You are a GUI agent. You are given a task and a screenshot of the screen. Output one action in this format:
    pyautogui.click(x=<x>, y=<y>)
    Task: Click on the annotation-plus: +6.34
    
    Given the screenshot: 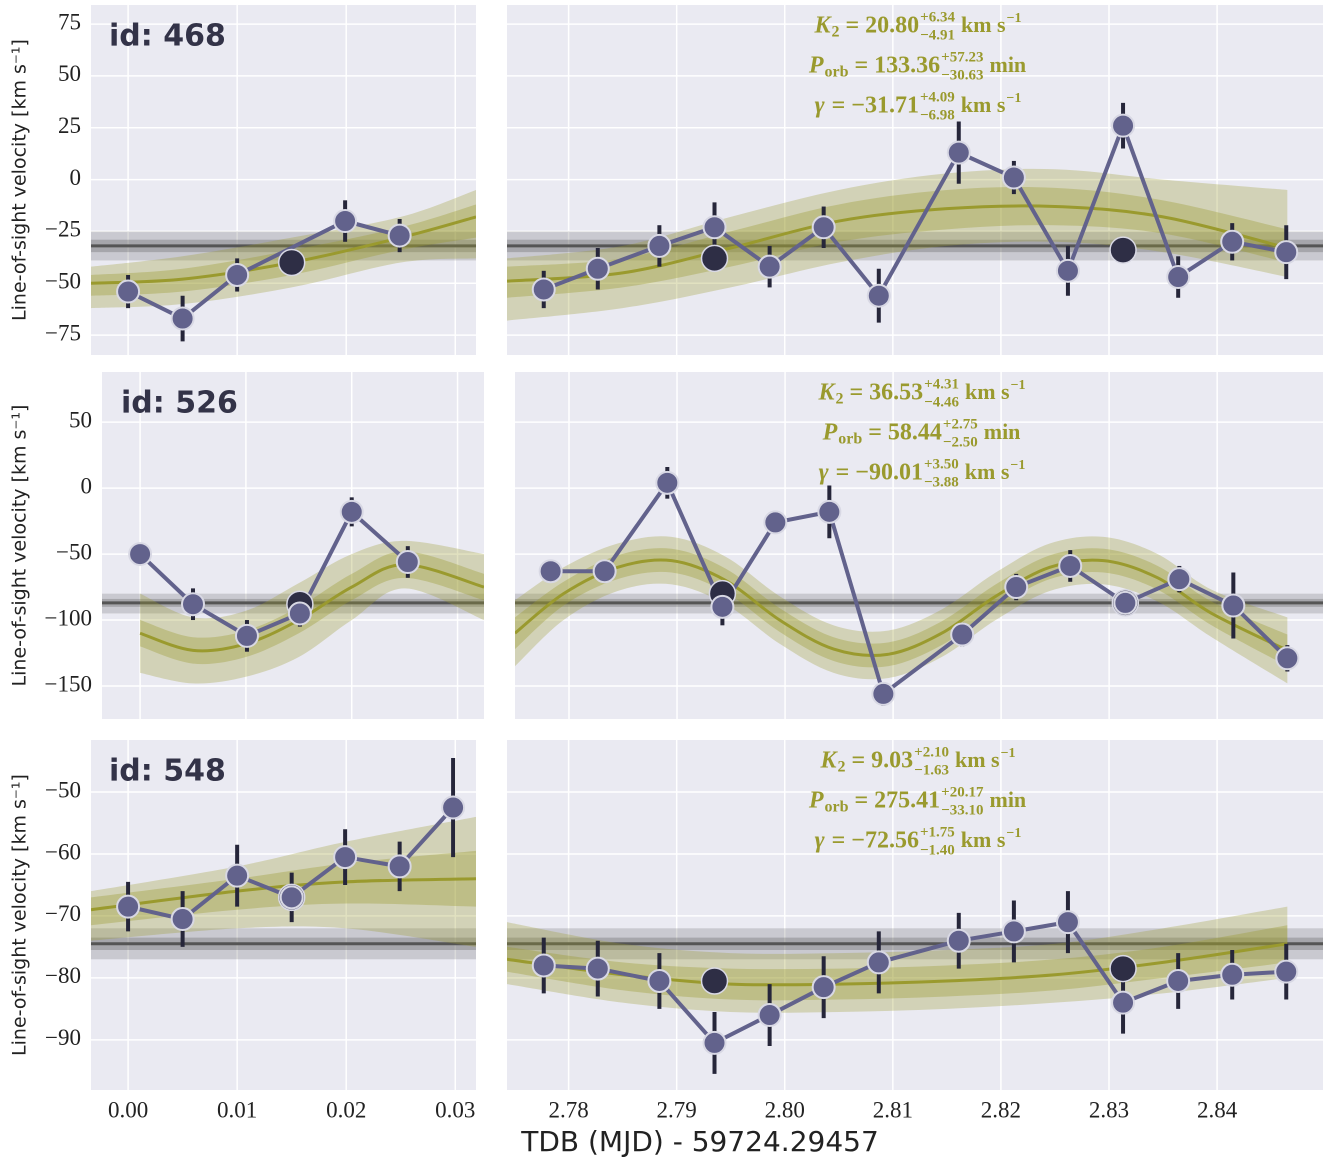 What is the action you would take?
    pyautogui.click(x=937, y=17)
    